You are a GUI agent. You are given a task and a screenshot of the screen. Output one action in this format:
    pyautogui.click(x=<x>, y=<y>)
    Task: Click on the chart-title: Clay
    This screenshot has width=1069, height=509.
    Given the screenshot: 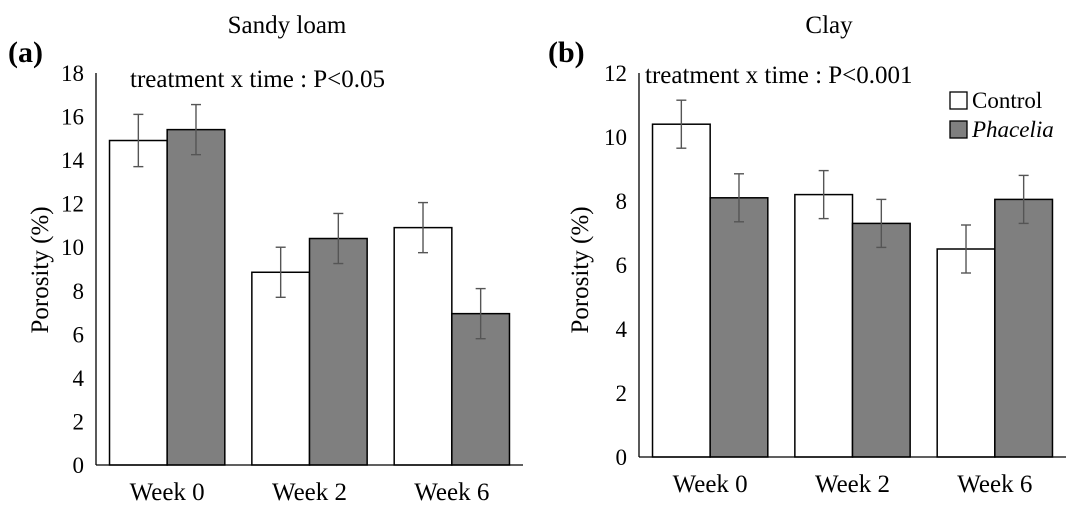 What is the action you would take?
    pyautogui.click(x=829, y=25)
    